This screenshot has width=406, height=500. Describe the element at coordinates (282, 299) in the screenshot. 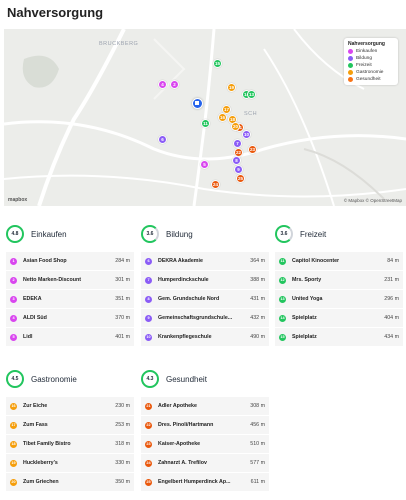

I see `item-number-badge: 13` at that location.